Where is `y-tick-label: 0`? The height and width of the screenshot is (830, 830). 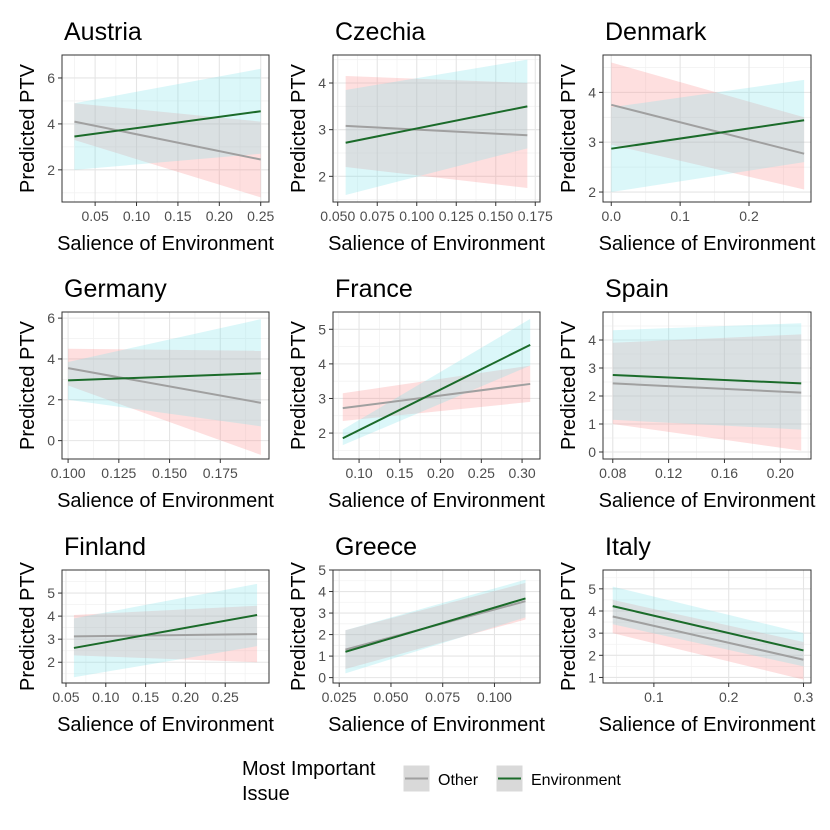
y-tick-label: 0 is located at coordinates (51, 441).